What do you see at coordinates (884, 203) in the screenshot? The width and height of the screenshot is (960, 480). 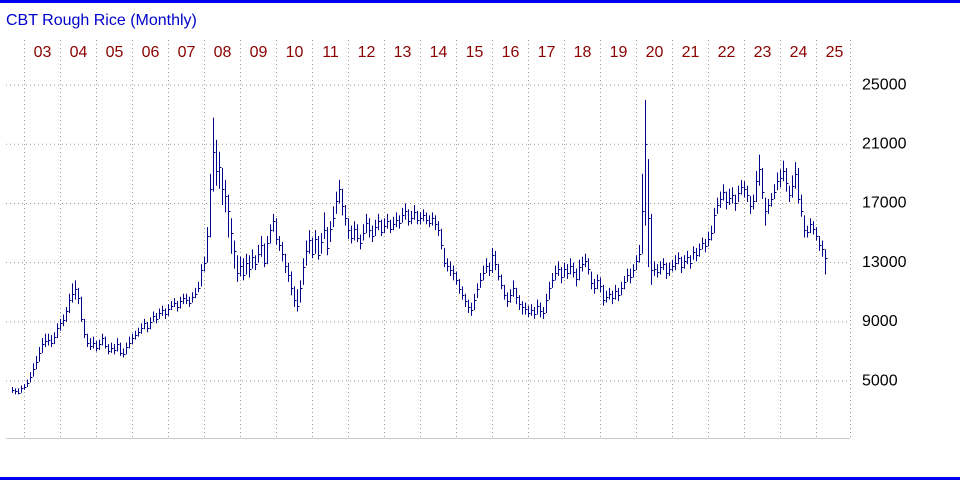 I see `y-tick-label: 17000` at bounding box center [884, 203].